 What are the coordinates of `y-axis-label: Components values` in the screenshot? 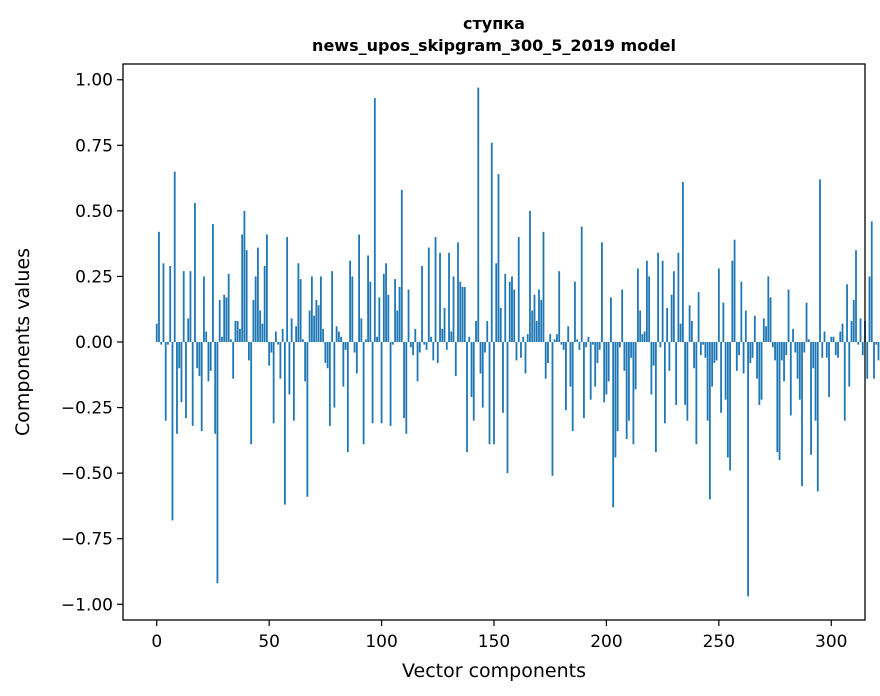 It's located at (23, 342).